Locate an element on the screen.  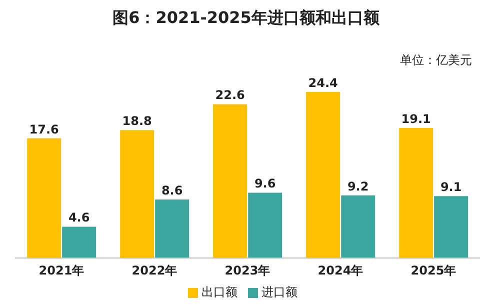
data-label: 9.6 is located at coordinates (265, 183).